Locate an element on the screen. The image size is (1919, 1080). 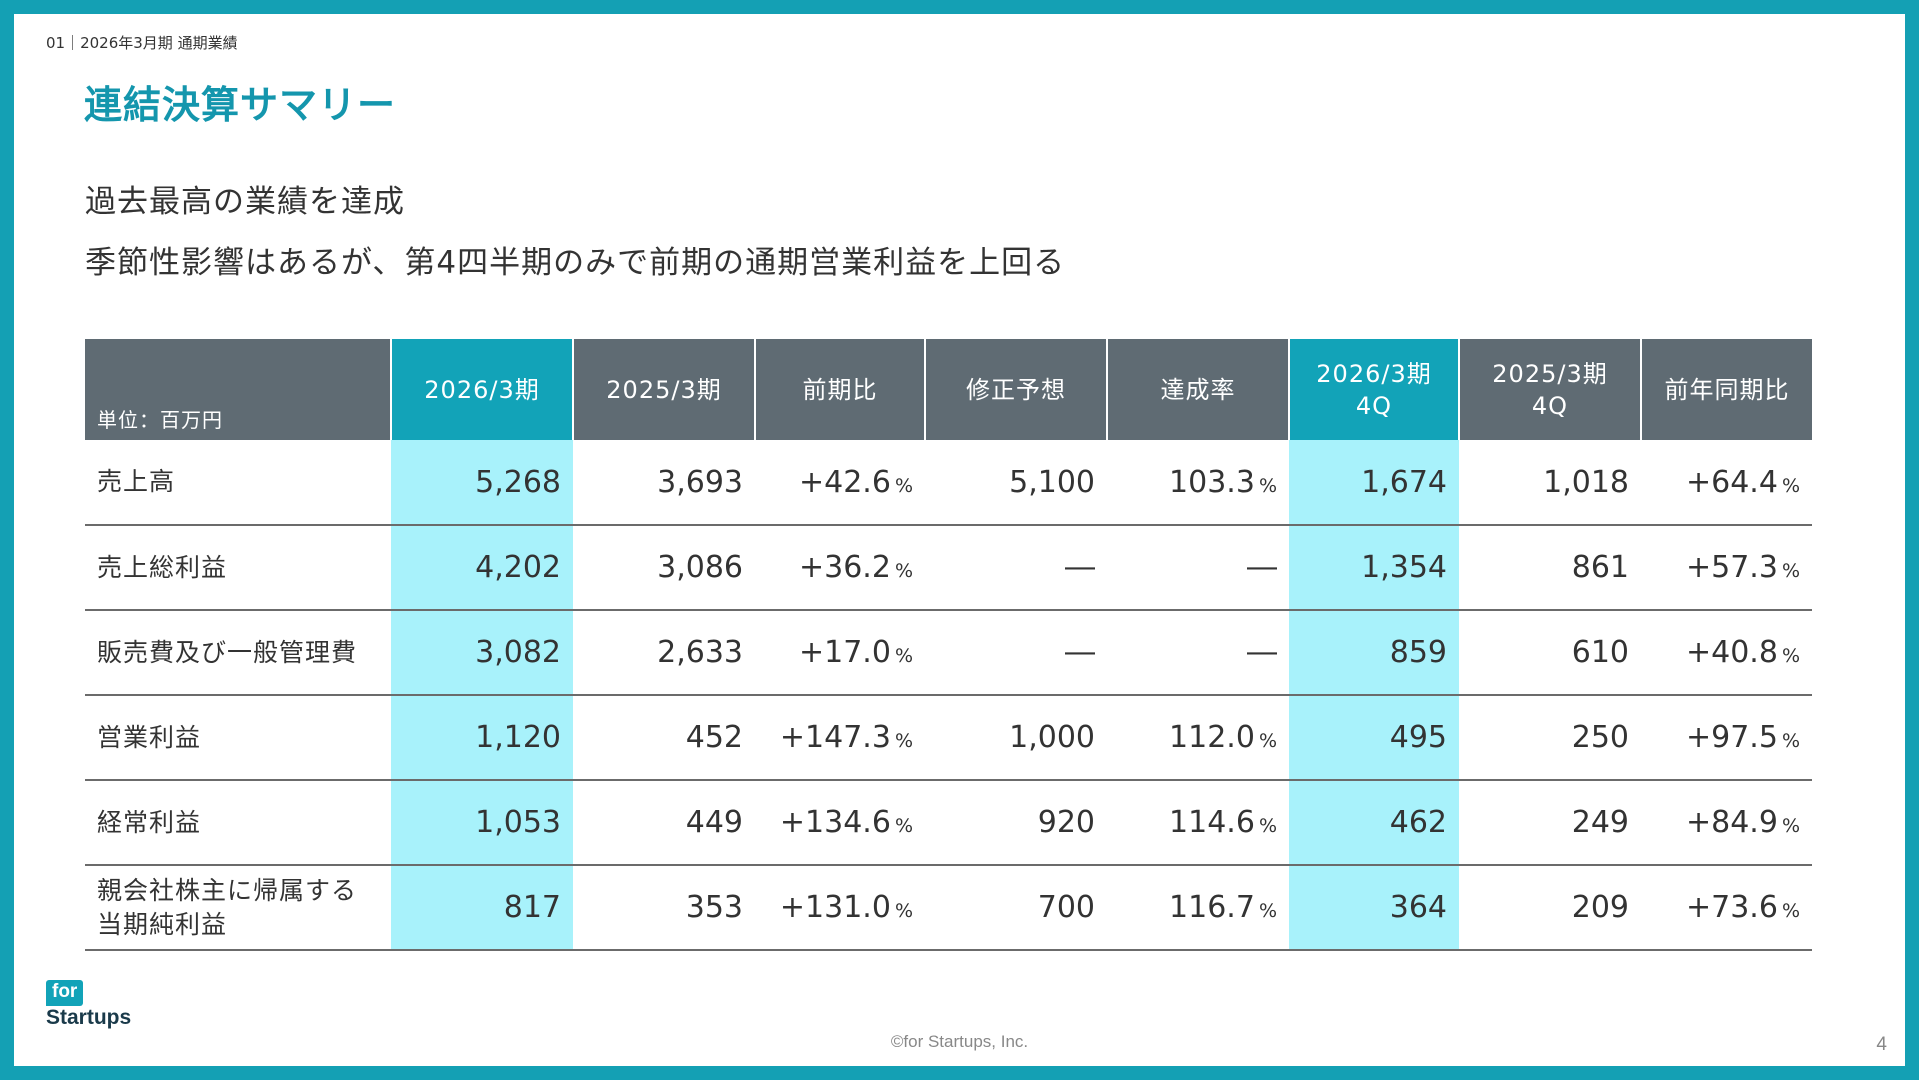
row-label: 売上総利益 is located at coordinates (238, 568).